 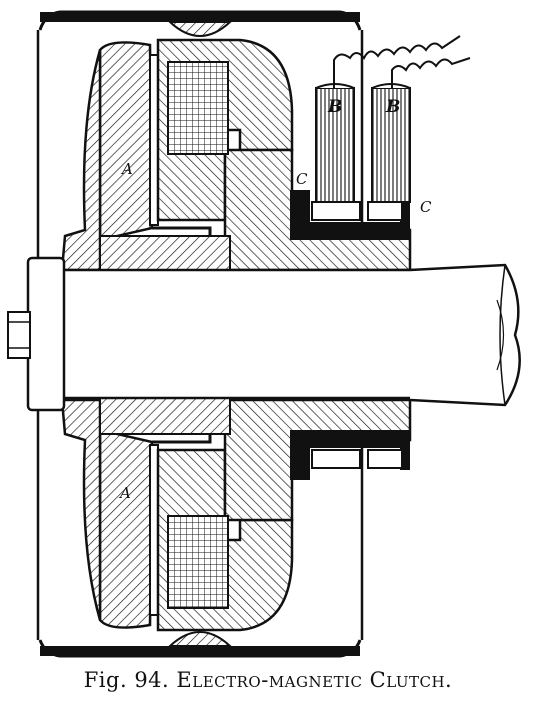 I want to click on figure-number: Fig. 94., so click(x=126, y=680).